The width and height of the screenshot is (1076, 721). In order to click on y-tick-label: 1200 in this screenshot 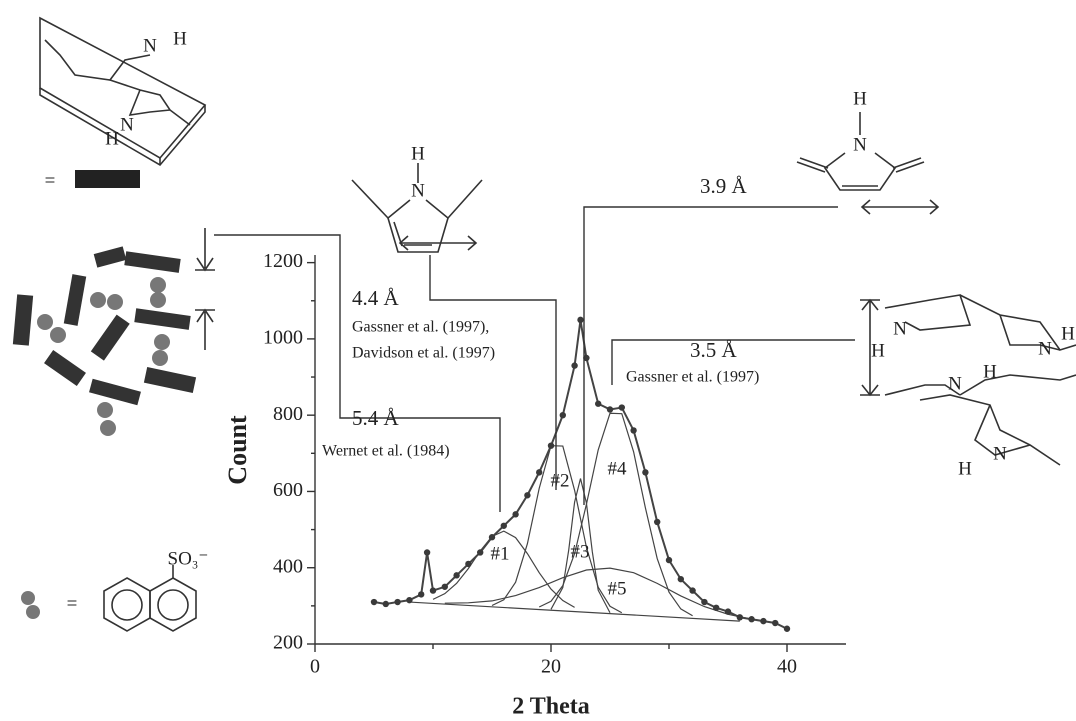, I will do `click(283, 261)`.